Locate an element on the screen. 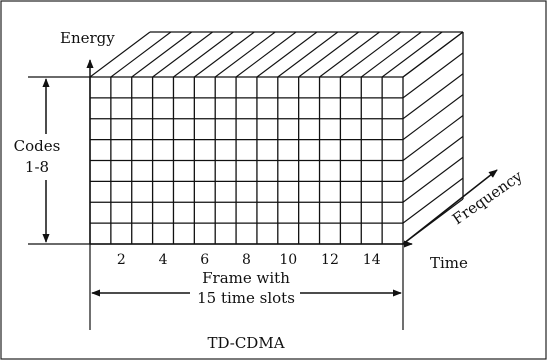 This screenshot has height=360, width=547. top-face is located at coordinates (276, 54).